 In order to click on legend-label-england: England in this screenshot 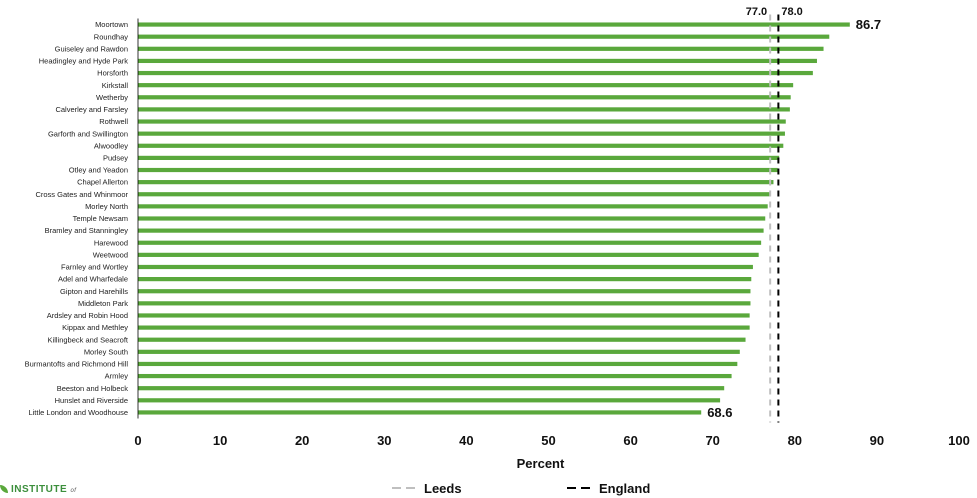, I will do `click(624, 488)`.